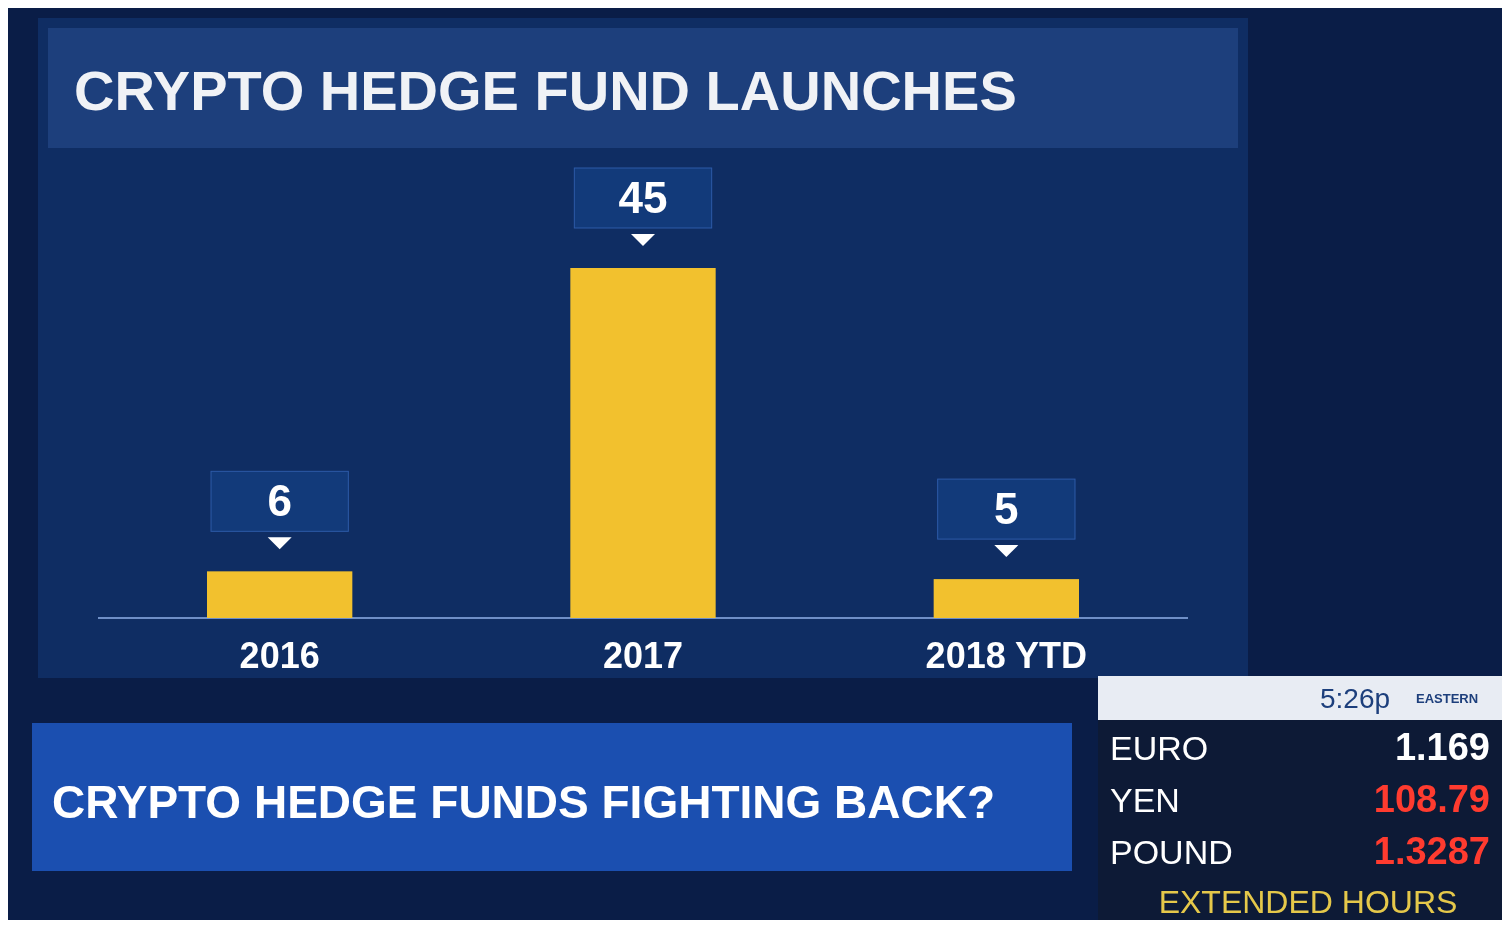 Image resolution: width=1510 pixels, height=928 pixels. Describe the element at coordinates (1431, 799) in the screenshot. I see `text: 108.79` at that location.